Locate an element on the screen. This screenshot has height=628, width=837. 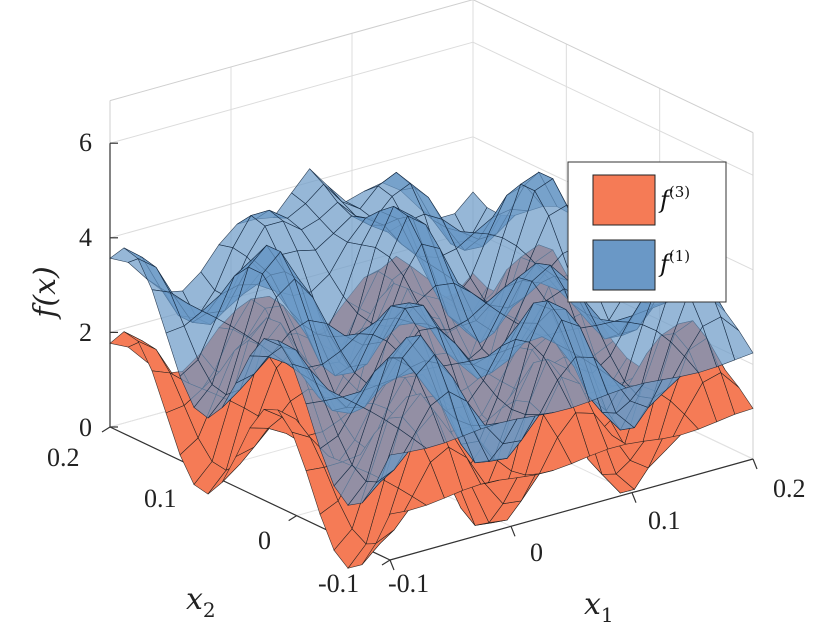
x1-axis-label: x1 is located at coordinates (599, 607).